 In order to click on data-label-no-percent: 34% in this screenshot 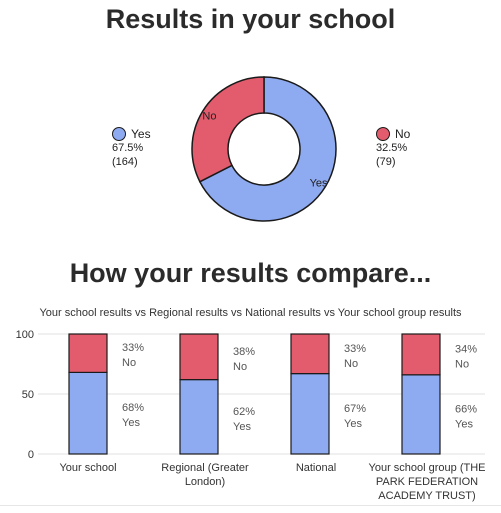, I will do `click(466, 349)`.